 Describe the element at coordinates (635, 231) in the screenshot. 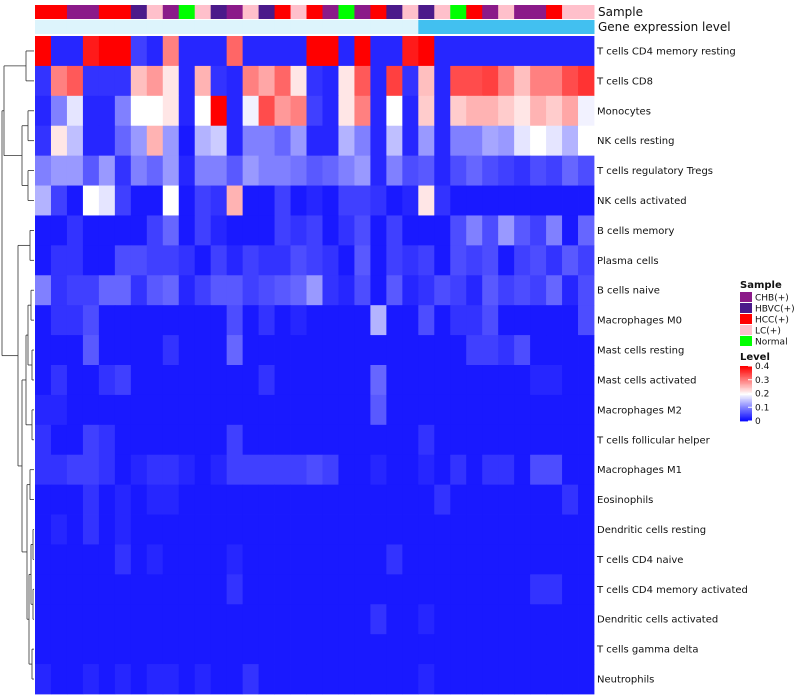

I see `row-label: B cells memory` at that location.